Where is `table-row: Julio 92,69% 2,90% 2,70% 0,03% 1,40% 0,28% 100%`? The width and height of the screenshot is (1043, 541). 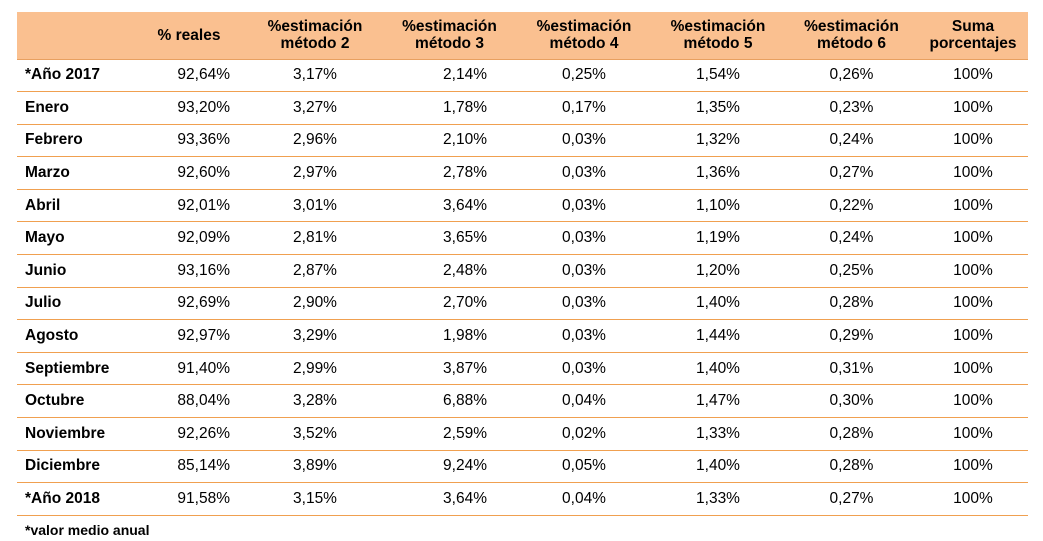
table-row: Julio 92,69% 2,90% 2,70% 0,03% 1,40% 0,28% 100% is located at coordinates (522, 304).